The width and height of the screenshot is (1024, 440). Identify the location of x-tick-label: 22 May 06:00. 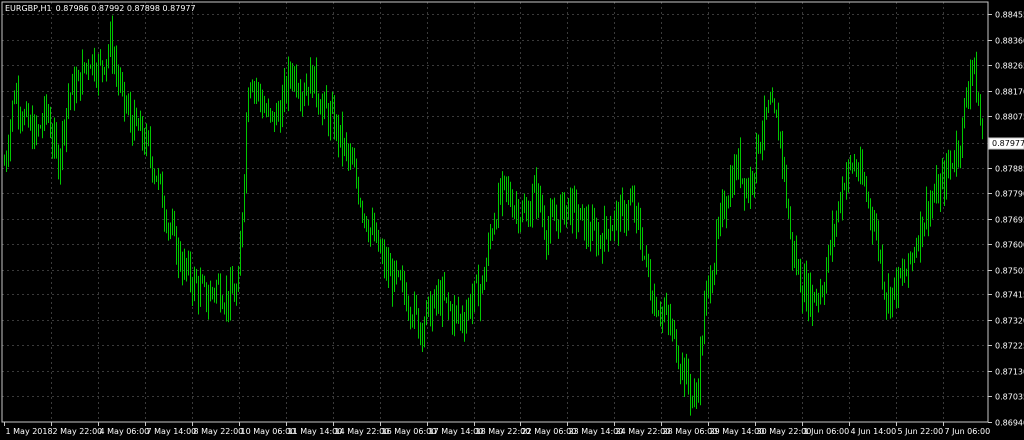
(549, 431).